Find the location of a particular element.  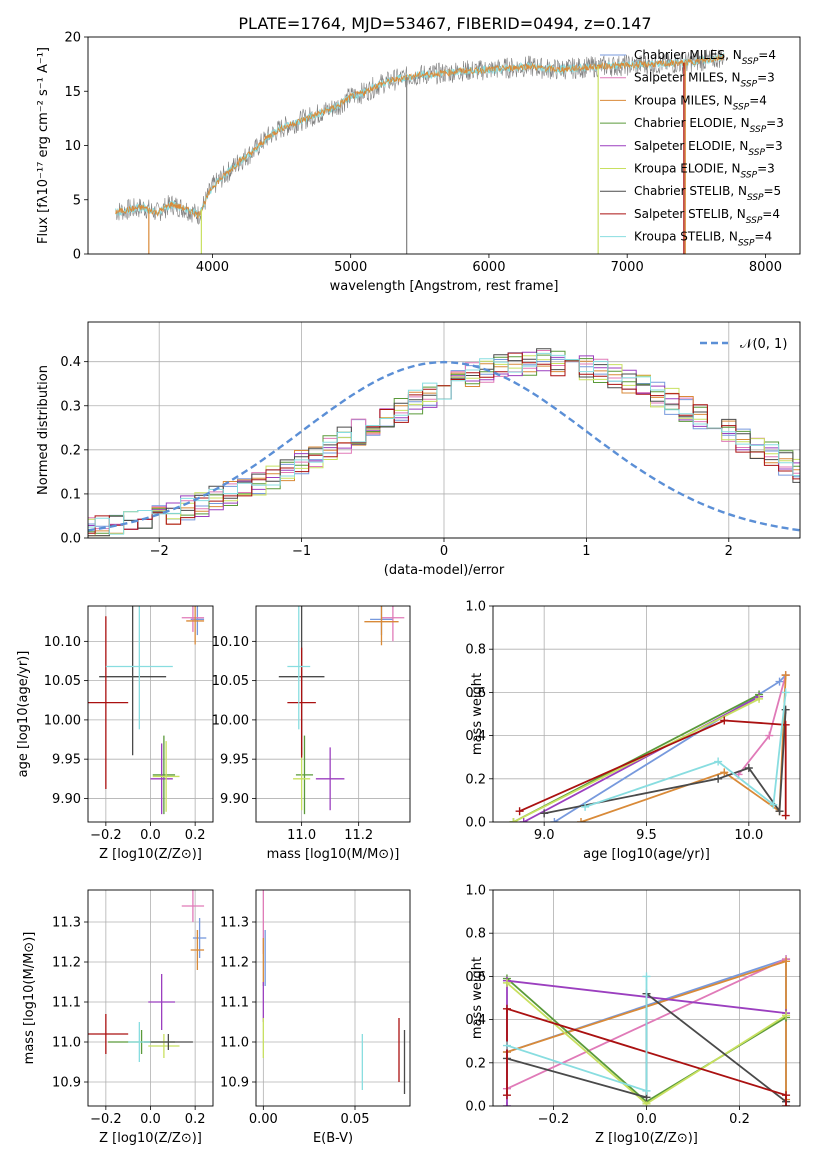

legend-entry: Kroupa STELIB, NSSP=4 is located at coordinates (703, 239).